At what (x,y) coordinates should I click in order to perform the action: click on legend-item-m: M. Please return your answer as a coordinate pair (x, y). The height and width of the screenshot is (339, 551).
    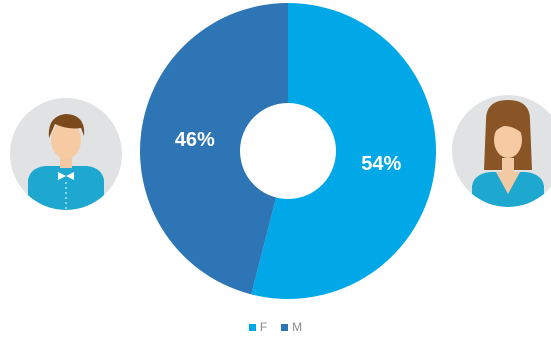
    Looking at the image, I should click on (291, 327).